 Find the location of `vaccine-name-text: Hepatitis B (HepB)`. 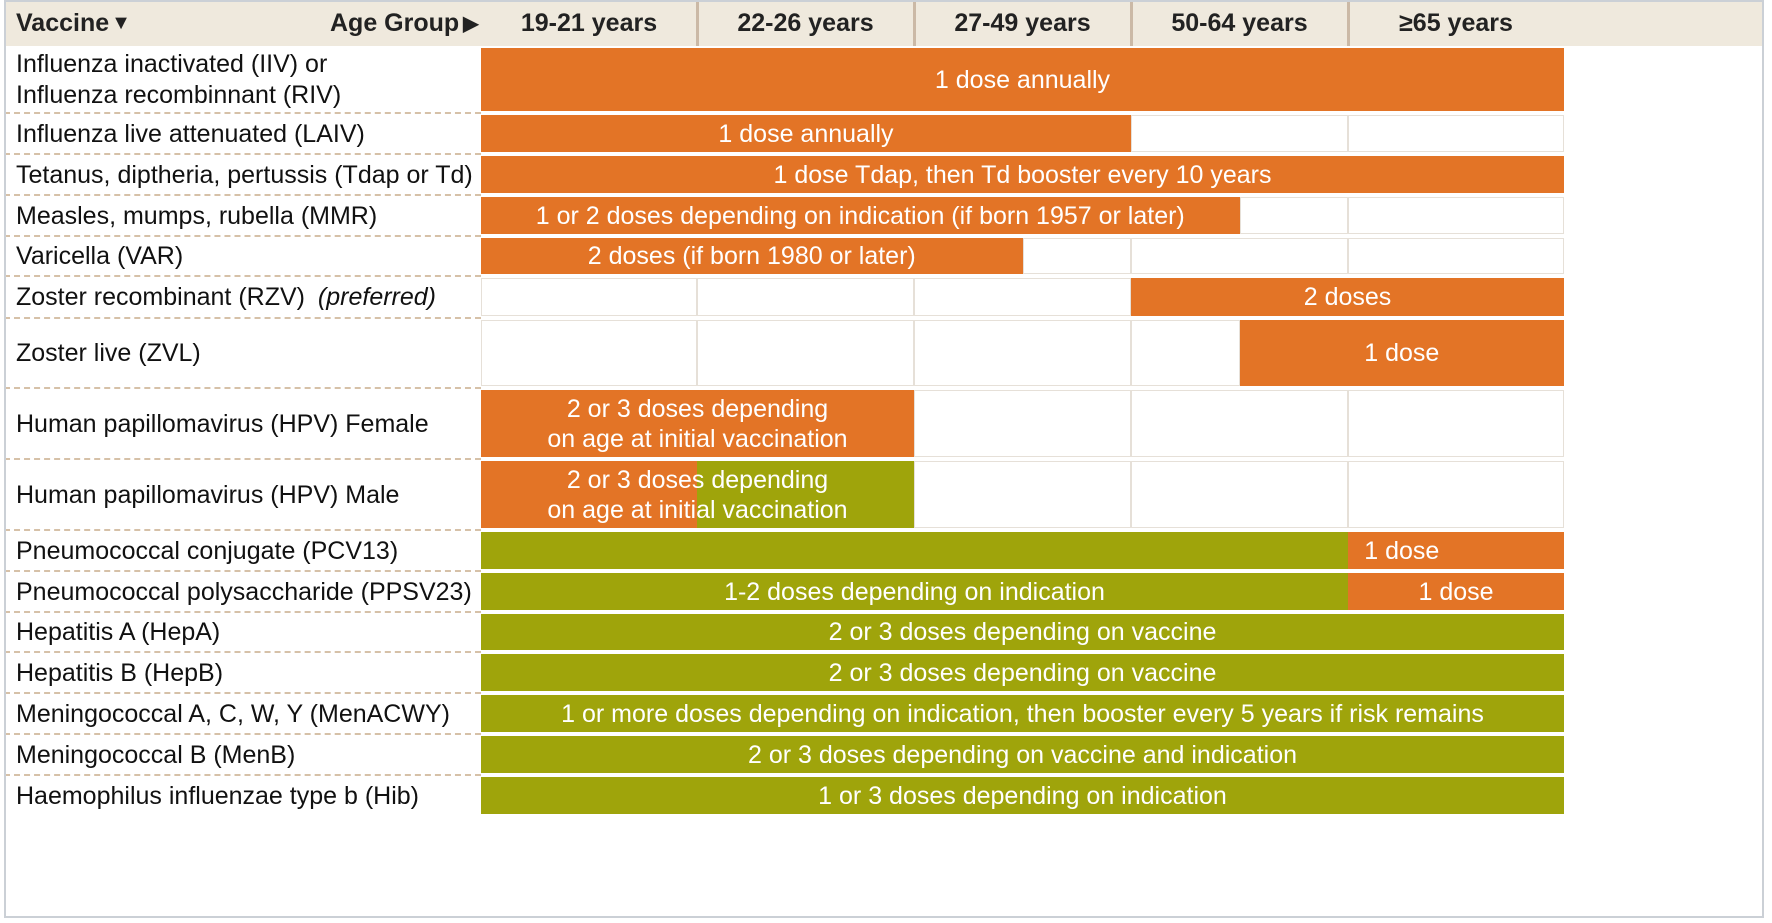

vaccine-name-text: Hepatitis B (HepB) is located at coordinates (120, 672).